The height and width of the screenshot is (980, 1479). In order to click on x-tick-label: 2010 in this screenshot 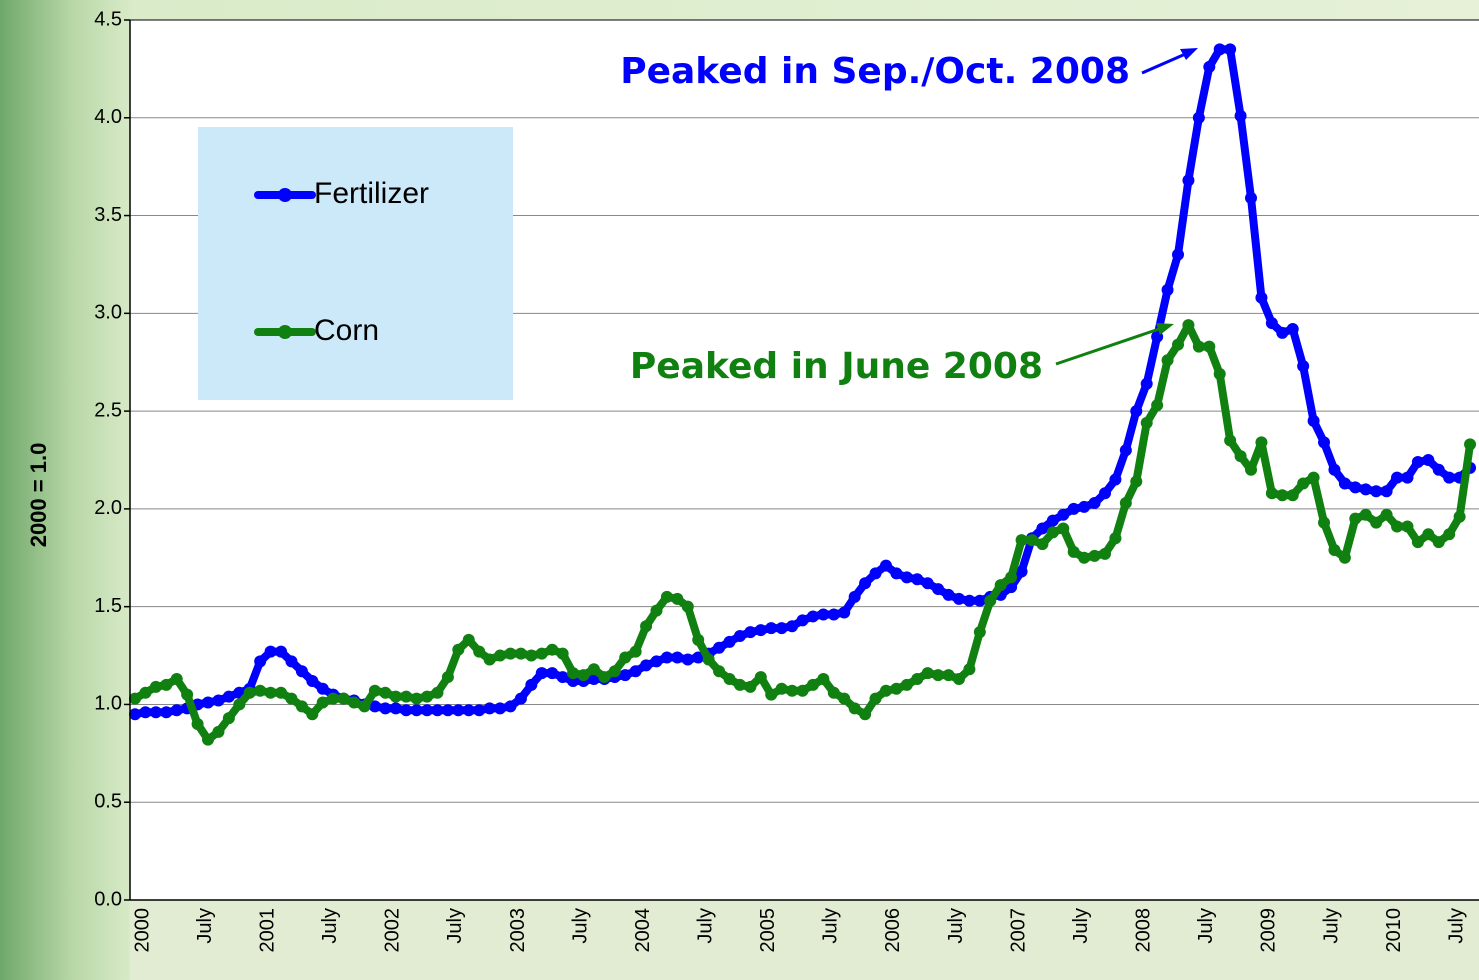, I will do `click(1394, 930)`.